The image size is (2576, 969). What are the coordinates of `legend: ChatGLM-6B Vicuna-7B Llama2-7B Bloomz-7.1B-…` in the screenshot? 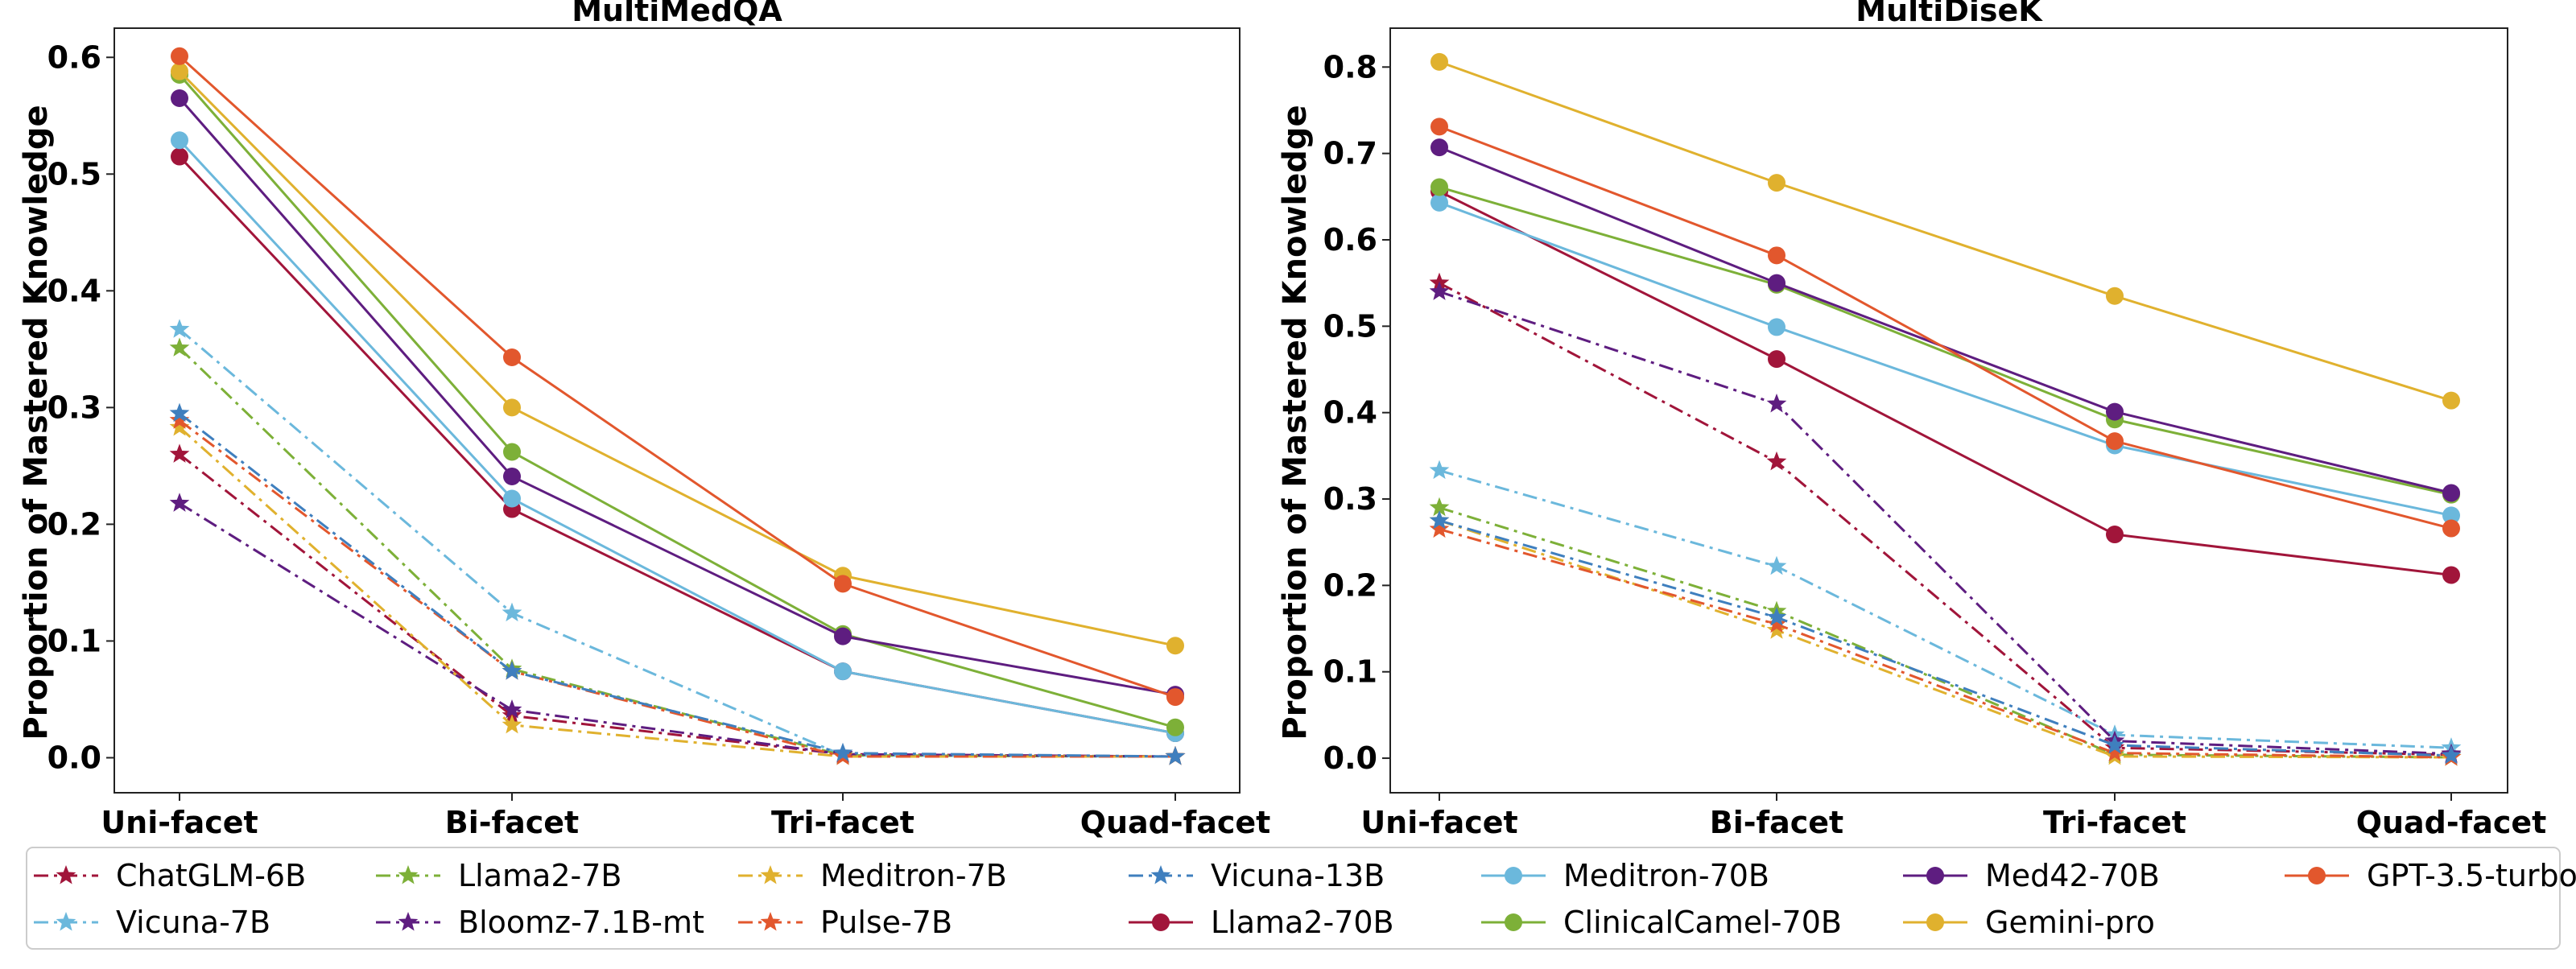 It's located at (1301, 899).